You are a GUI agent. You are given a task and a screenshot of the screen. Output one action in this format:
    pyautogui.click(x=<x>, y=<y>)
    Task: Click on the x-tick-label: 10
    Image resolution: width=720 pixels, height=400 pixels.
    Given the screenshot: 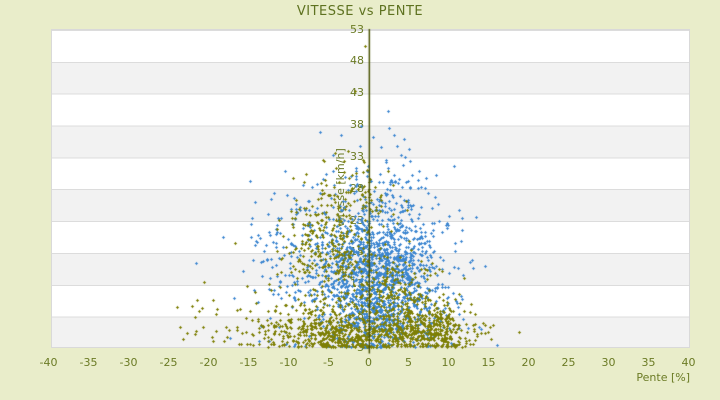 What is the action you would take?
    pyautogui.click(x=448, y=362)
    